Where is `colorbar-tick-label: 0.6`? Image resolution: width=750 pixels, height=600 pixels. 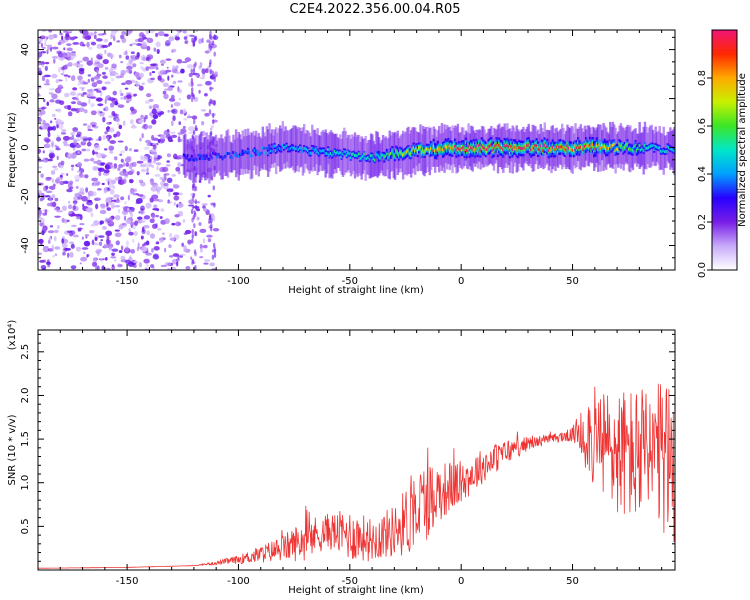 colorbar-tick-label: 0.6 is located at coordinates (702, 126).